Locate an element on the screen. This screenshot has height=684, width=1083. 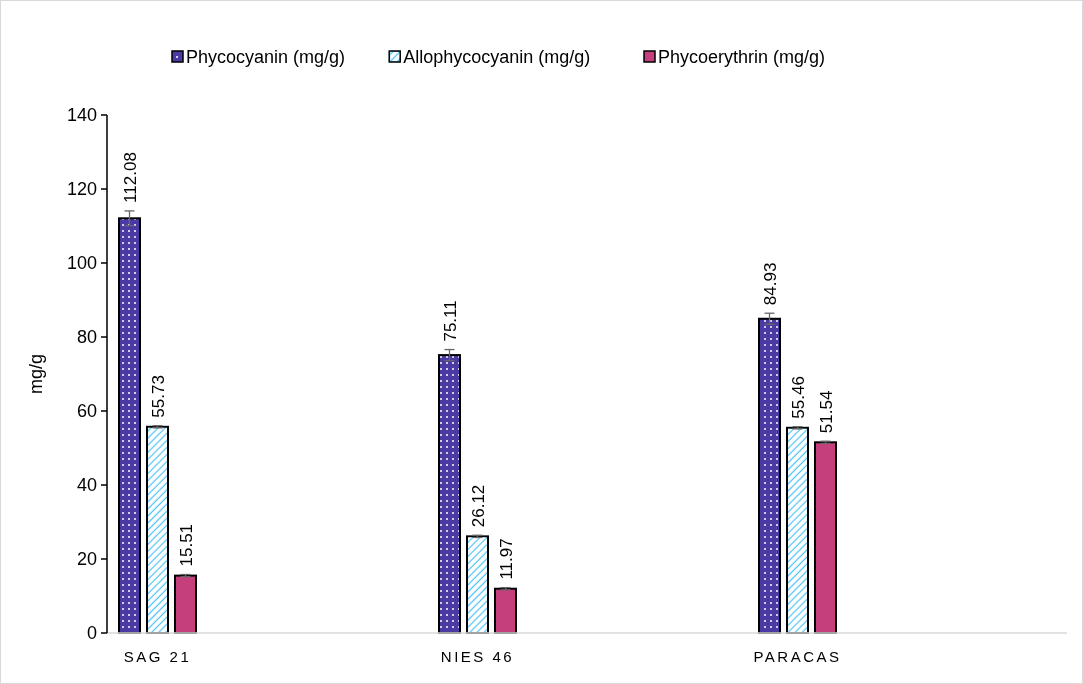
data-label: 55.73 is located at coordinates (158, 396).